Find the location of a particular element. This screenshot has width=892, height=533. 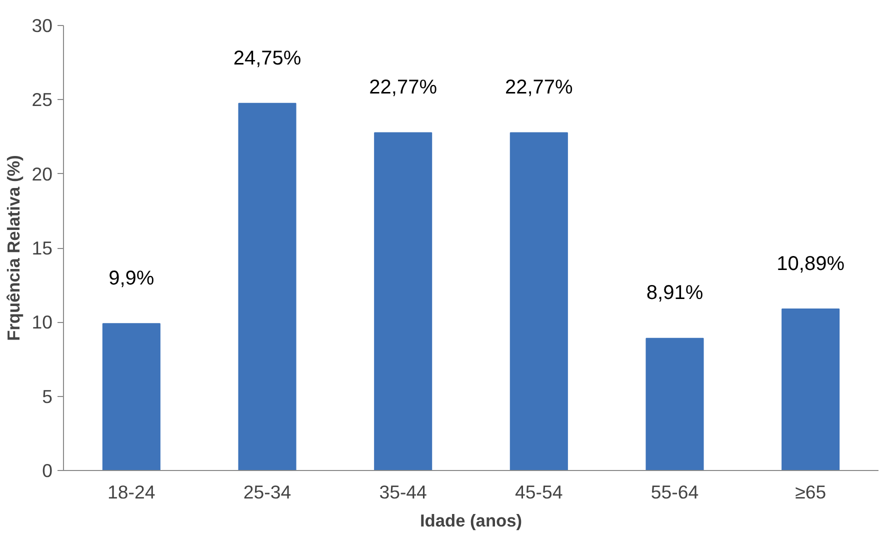

y-tick-label: 10 is located at coordinates (42, 322).